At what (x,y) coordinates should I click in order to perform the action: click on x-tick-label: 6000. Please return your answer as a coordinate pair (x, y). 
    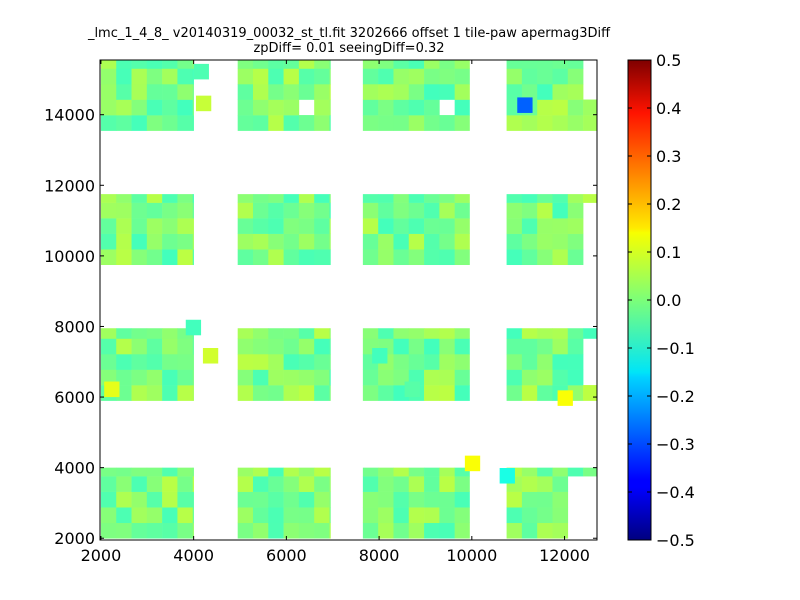
    Looking at the image, I should click on (286, 555).